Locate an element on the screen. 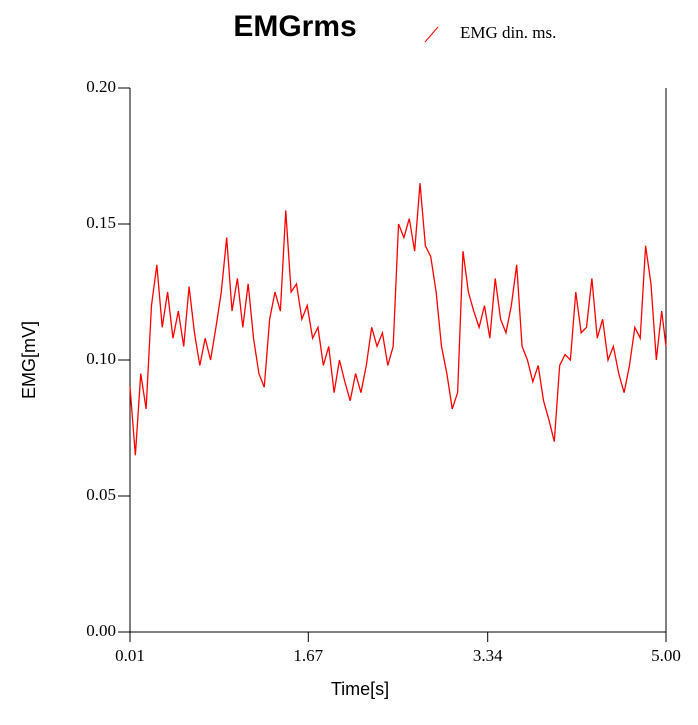  y-tick-label: 0.20 is located at coordinates (101, 86).